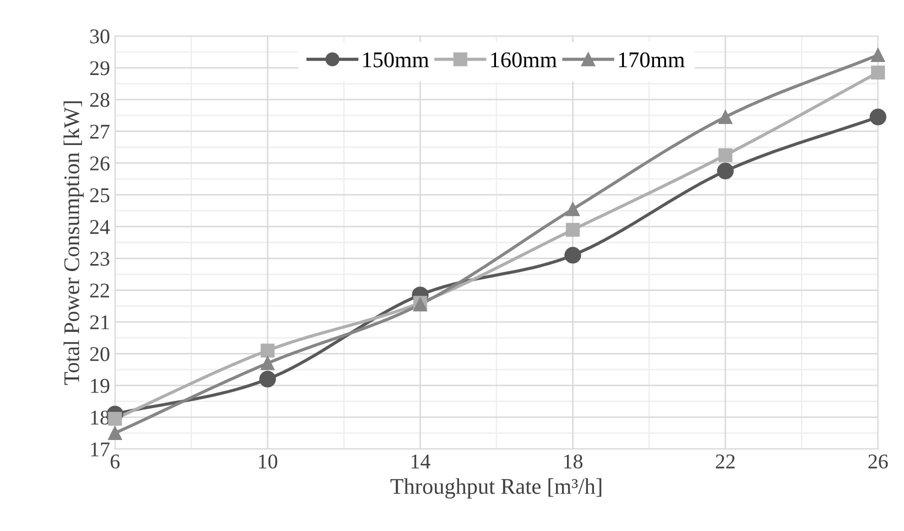 This screenshot has height=531, width=904. What do you see at coordinates (652, 60) in the screenshot?
I see `legend-label: 170mm` at bounding box center [652, 60].